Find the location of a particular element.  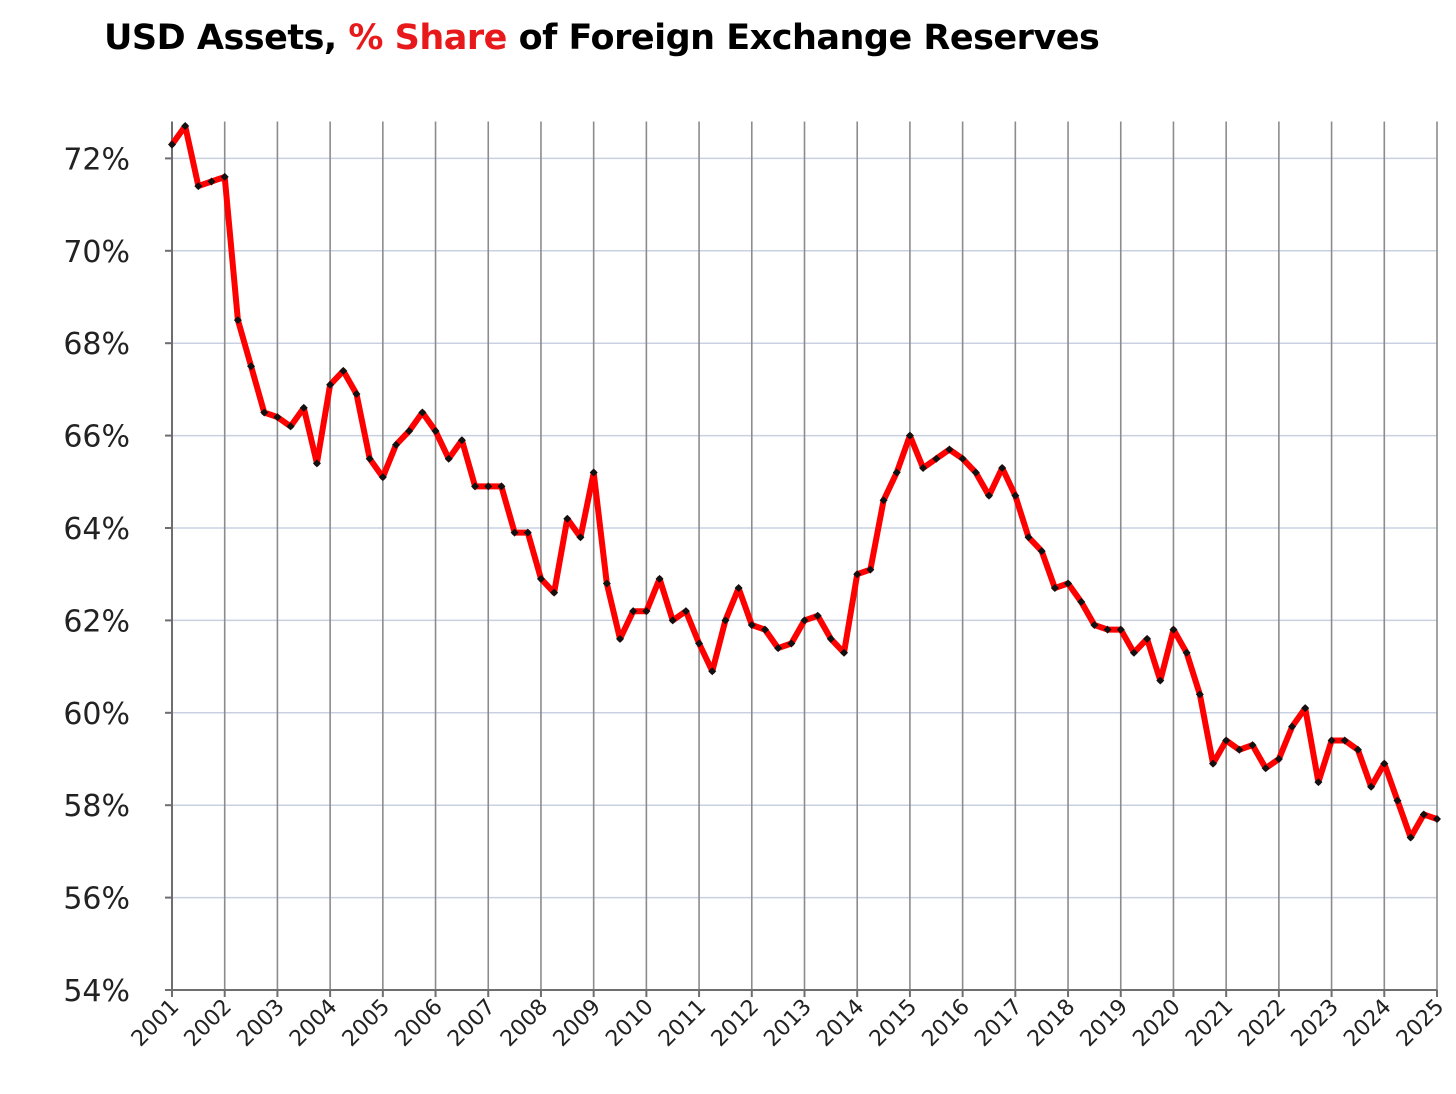

y-tick-label: 54% is located at coordinates (96, 991).